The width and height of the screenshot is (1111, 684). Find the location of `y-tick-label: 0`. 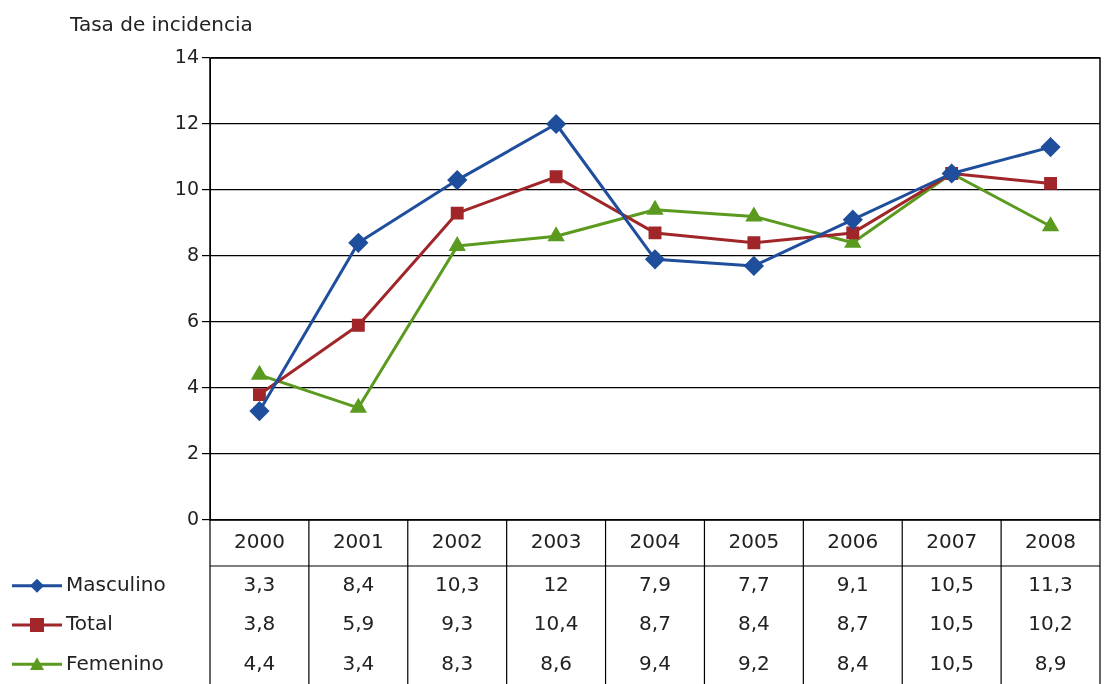

y-tick-label: 0 is located at coordinates (192, 517).